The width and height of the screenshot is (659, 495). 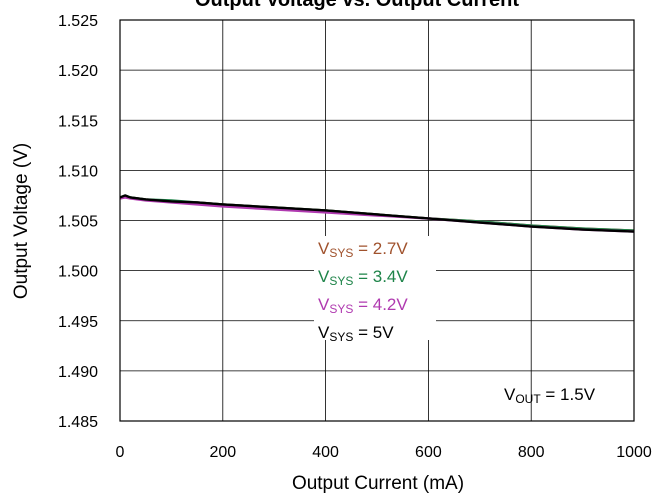 I want to click on y-tick-label: 1.500, so click(x=78, y=272).